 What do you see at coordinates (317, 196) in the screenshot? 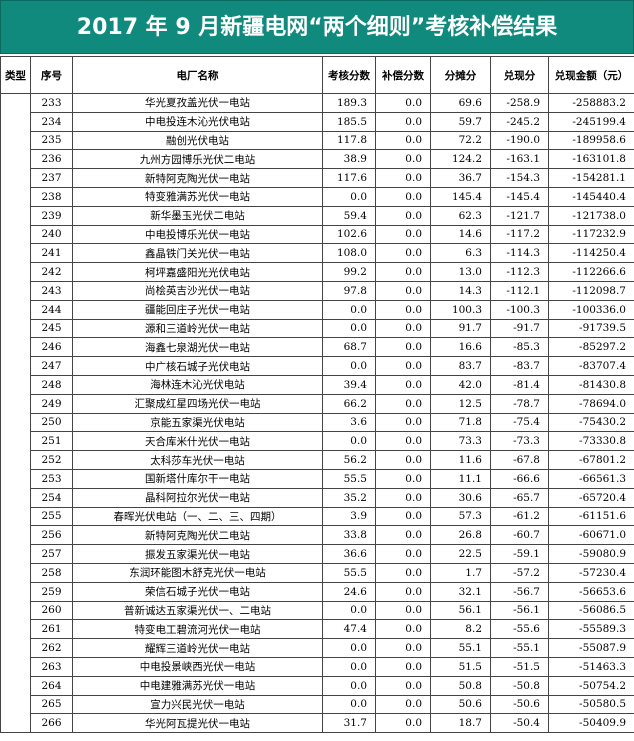
I see `table-row: 238 特变雅满苏光伏一电站 0.0 0.0 145.4 -145.4 -145440.4` at bounding box center [317, 196].